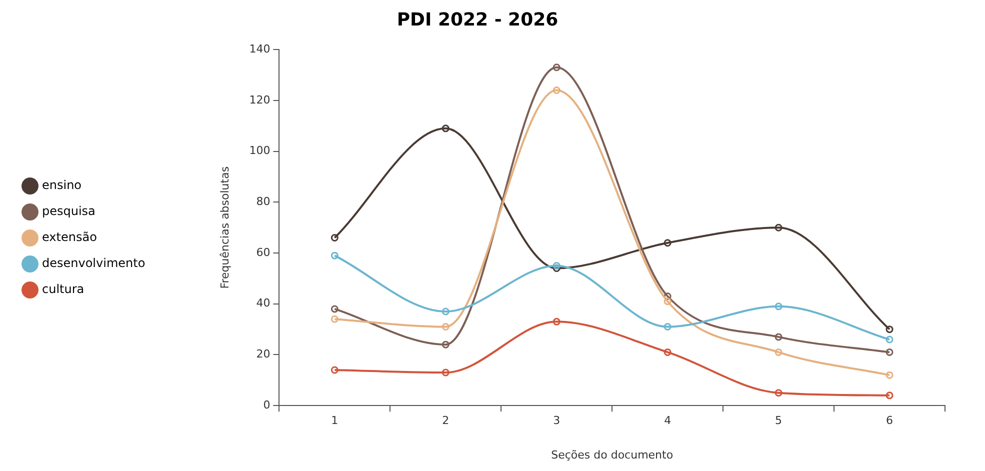 The image size is (985, 471). What do you see at coordinates (63, 289) in the screenshot?
I see `legend-label: cultura` at bounding box center [63, 289].